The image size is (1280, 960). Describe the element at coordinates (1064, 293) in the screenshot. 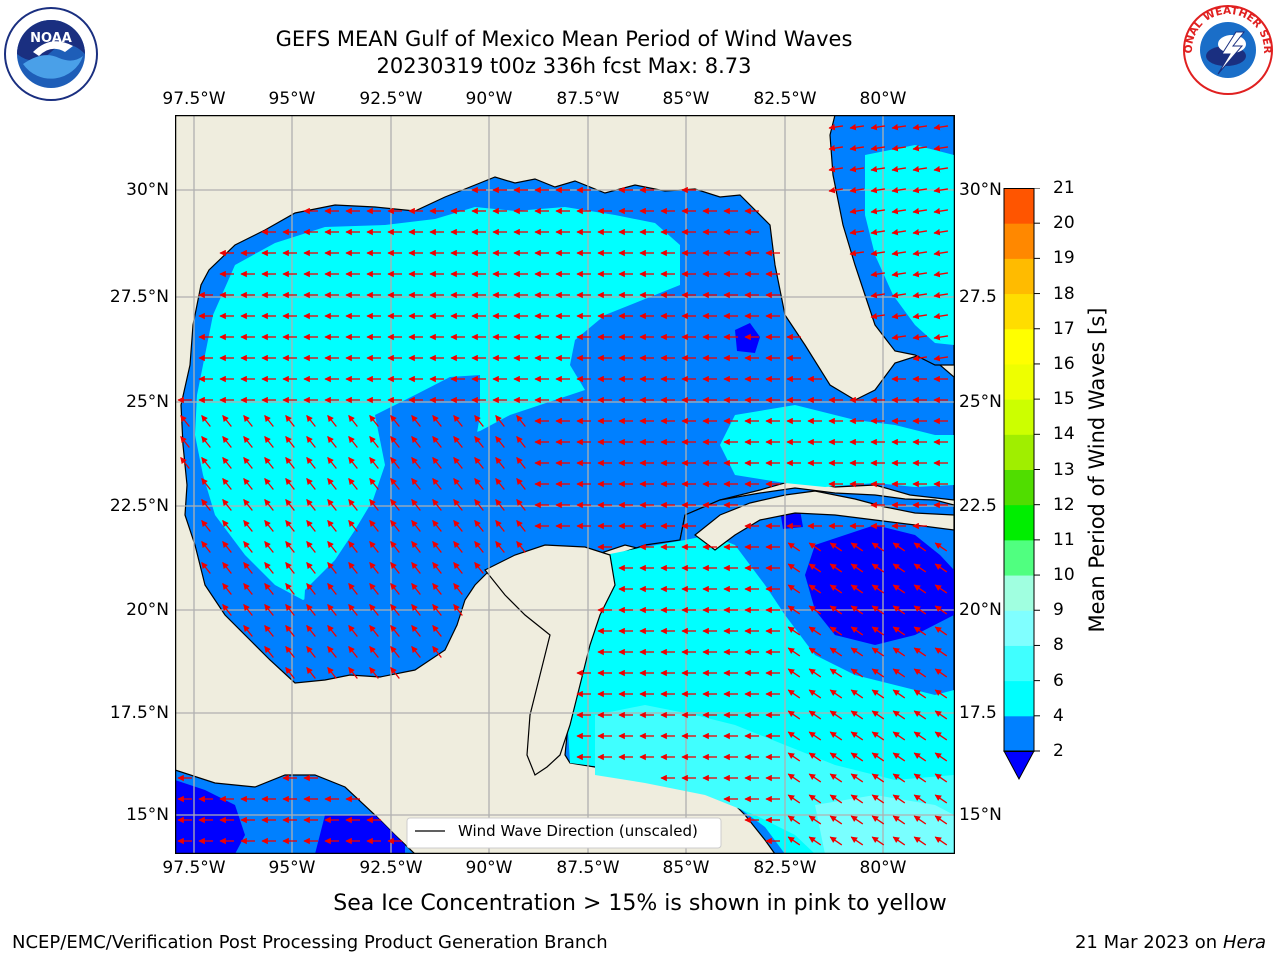

I see `colorbar-tick-label: 18` at that location.